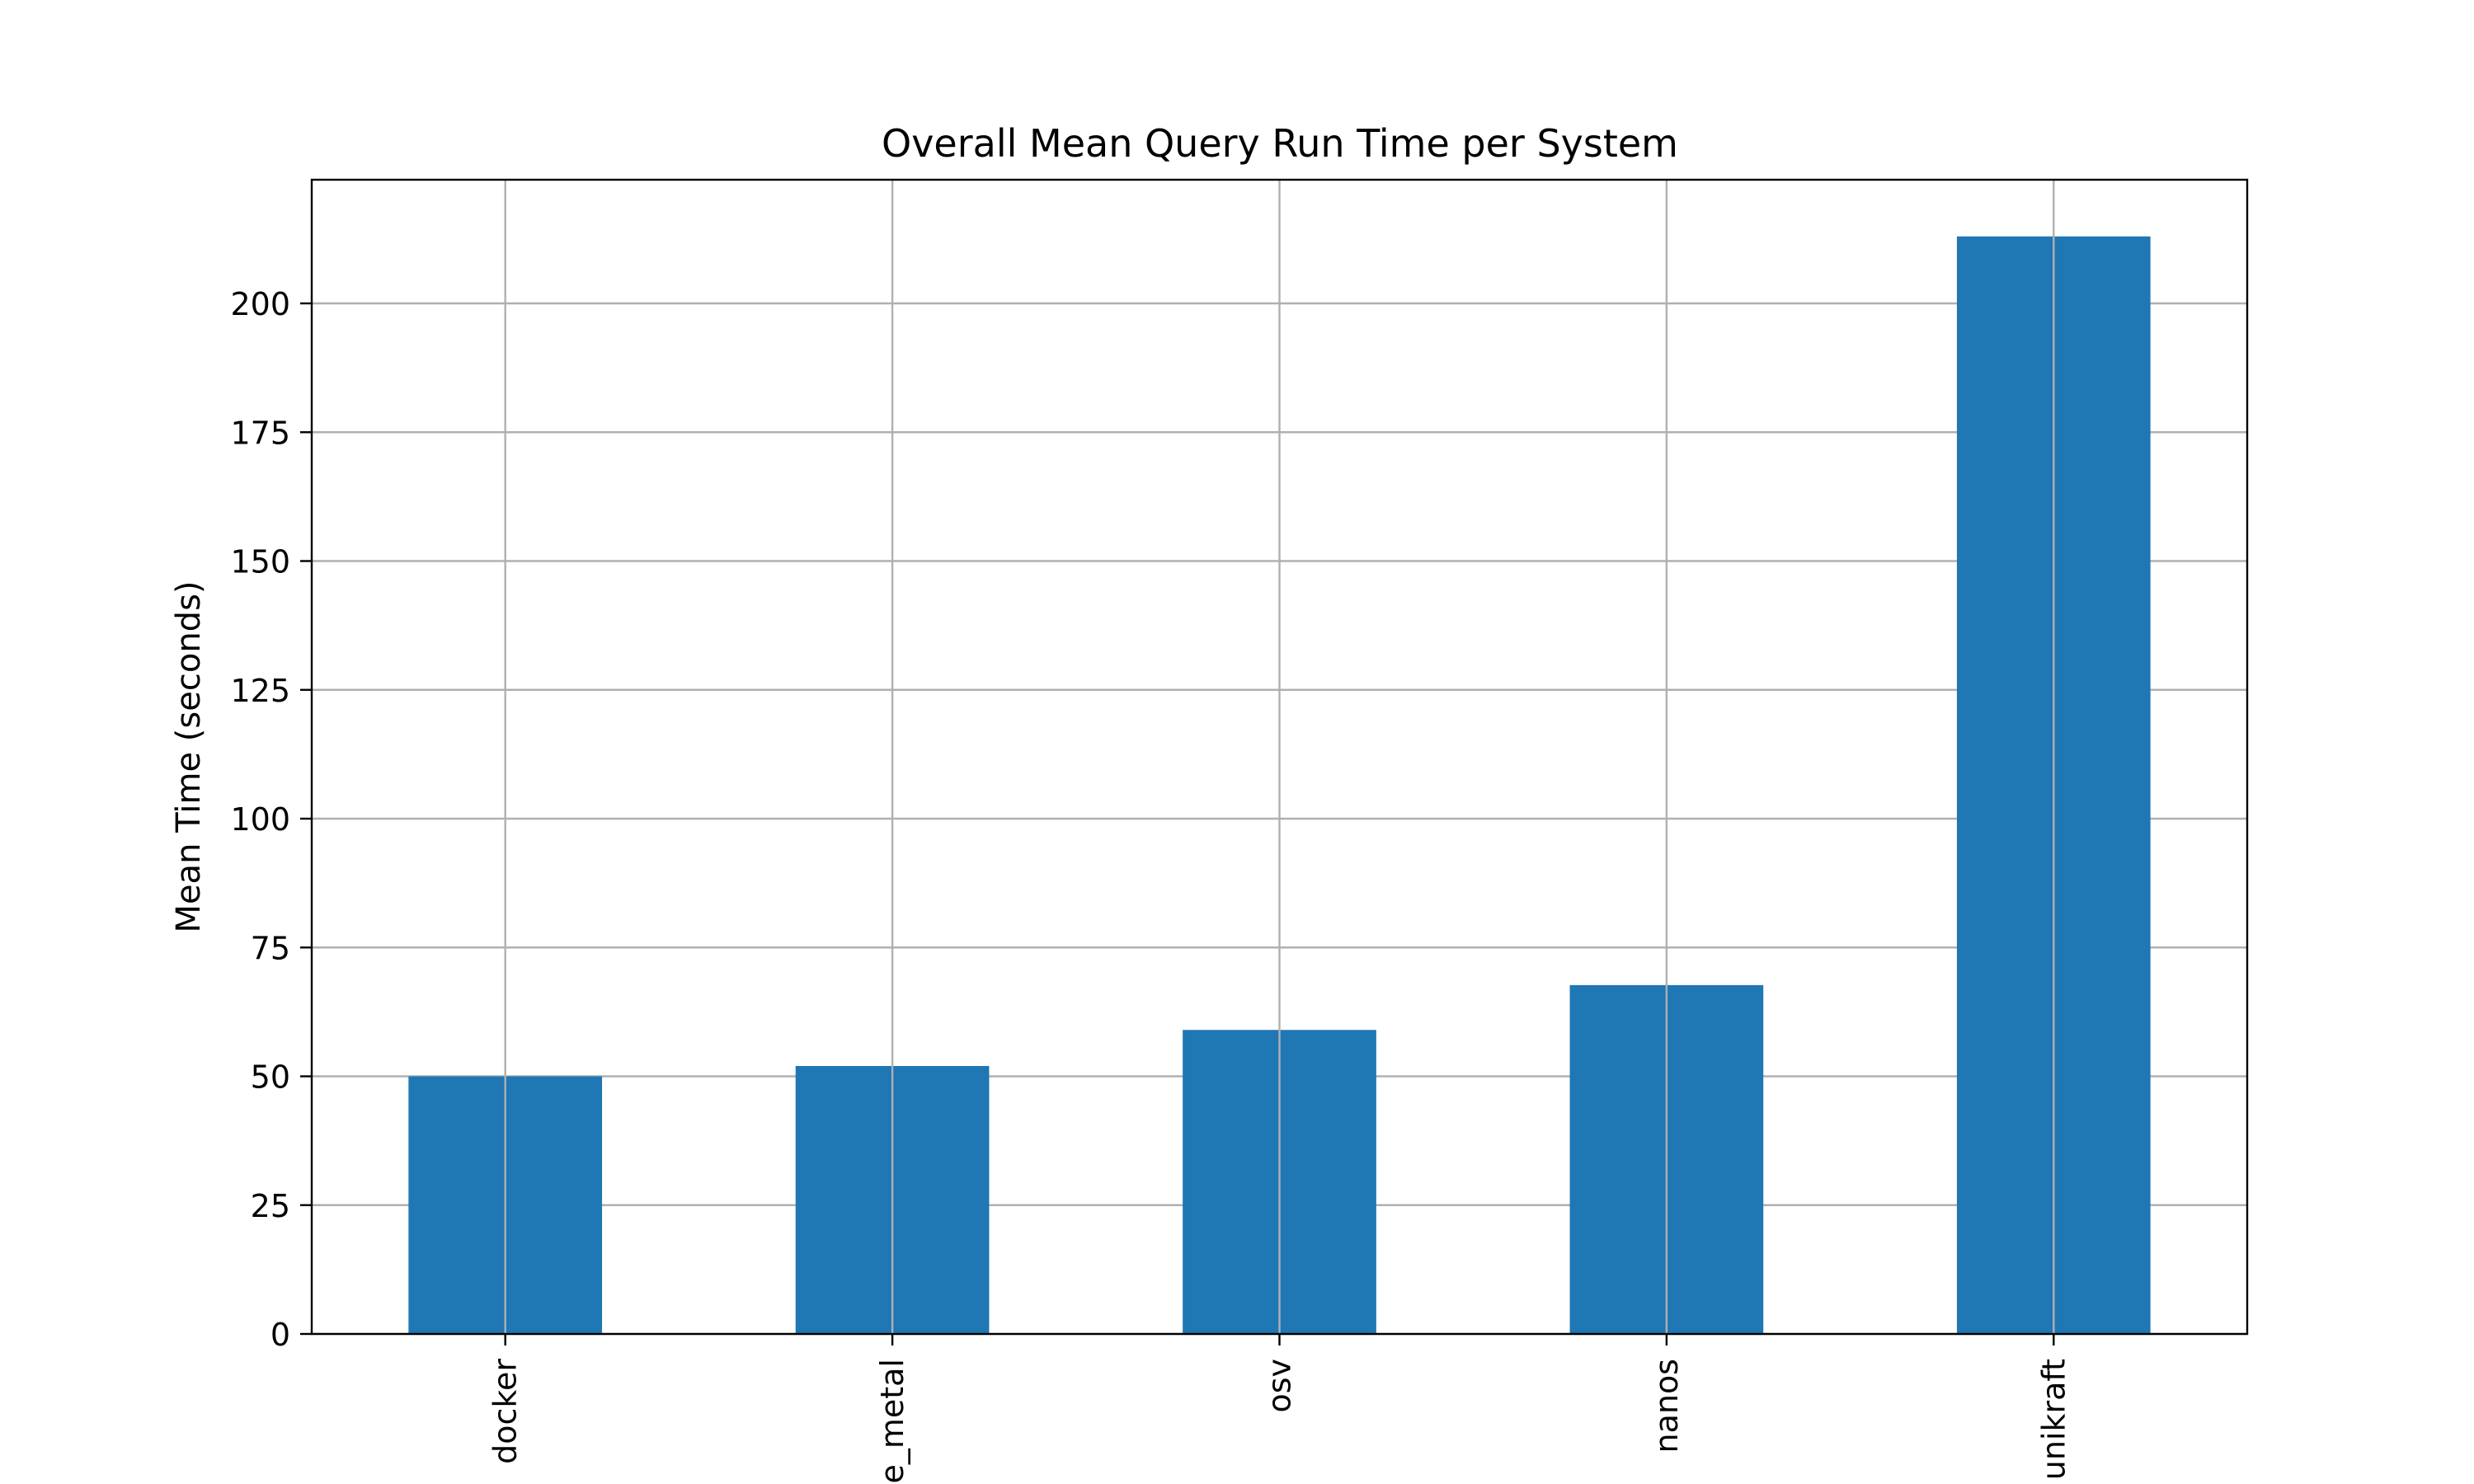  I want to click on x-tick-label-e_metal: e_metal, so click(892, 1421).